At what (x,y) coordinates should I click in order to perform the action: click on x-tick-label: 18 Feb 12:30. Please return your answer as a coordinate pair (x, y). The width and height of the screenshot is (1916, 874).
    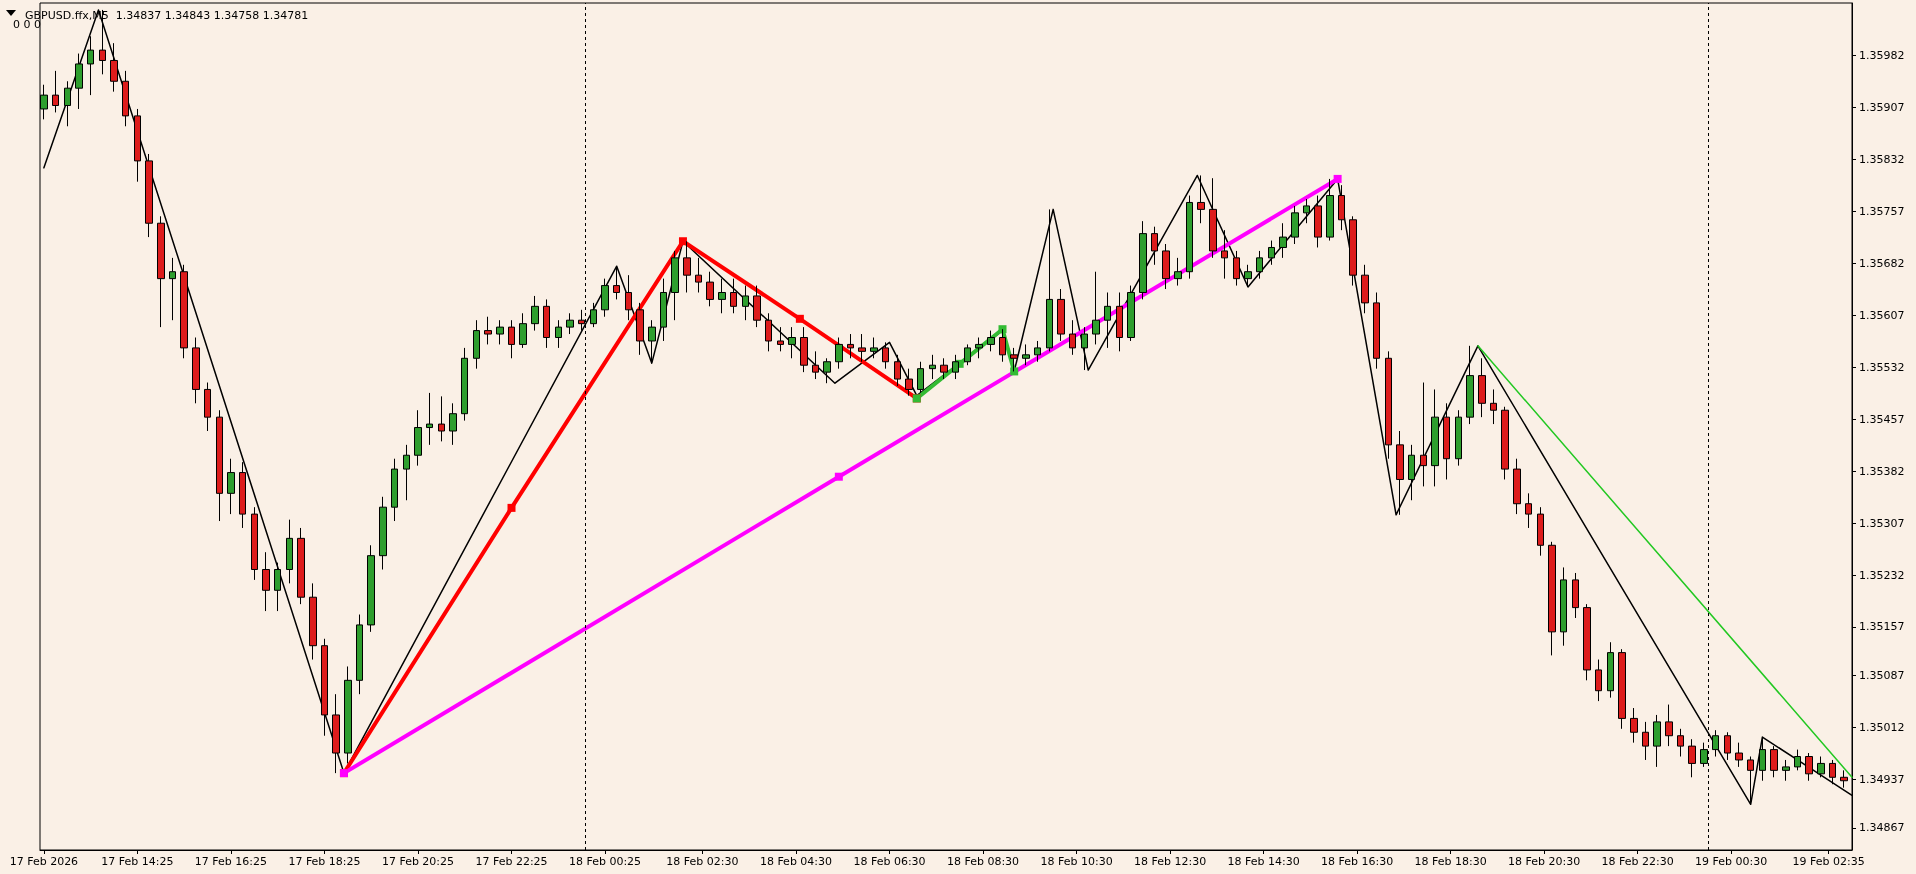
    Looking at the image, I should click on (1170, 861).